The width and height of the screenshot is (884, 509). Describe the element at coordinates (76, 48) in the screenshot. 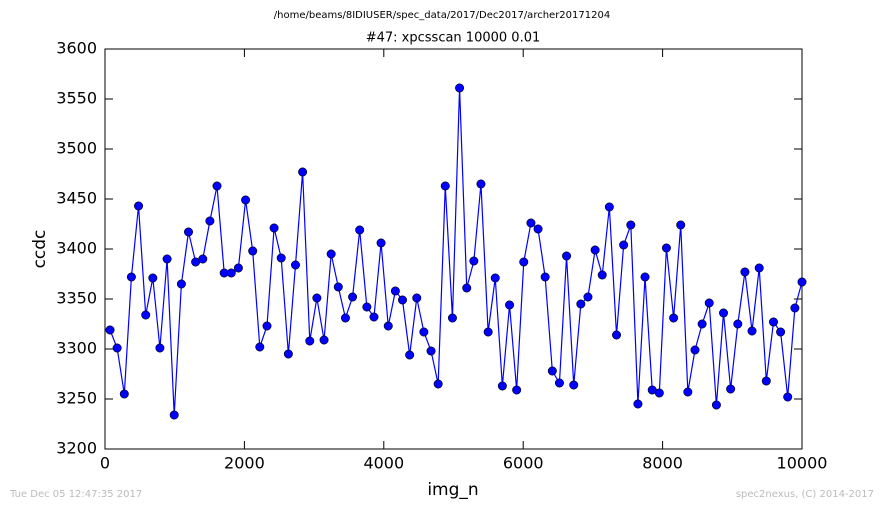

I see `y-tick-label: 3600` at that location.